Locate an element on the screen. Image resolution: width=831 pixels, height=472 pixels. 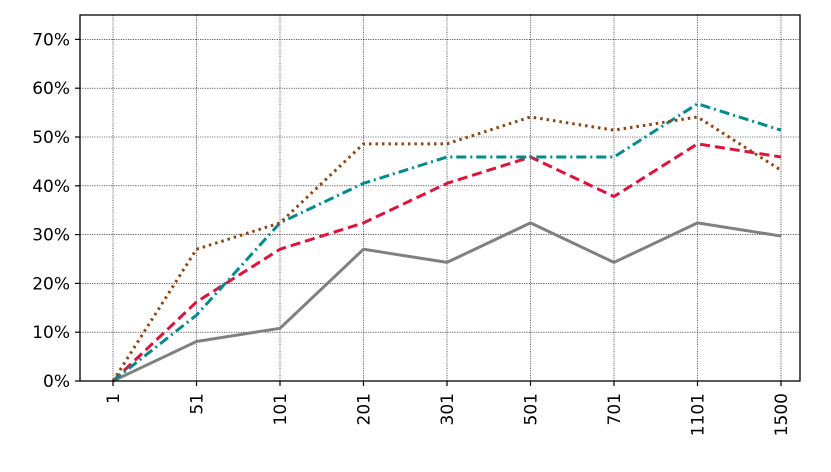
y-tick-label: 20% is located at coordinates (51, 284).